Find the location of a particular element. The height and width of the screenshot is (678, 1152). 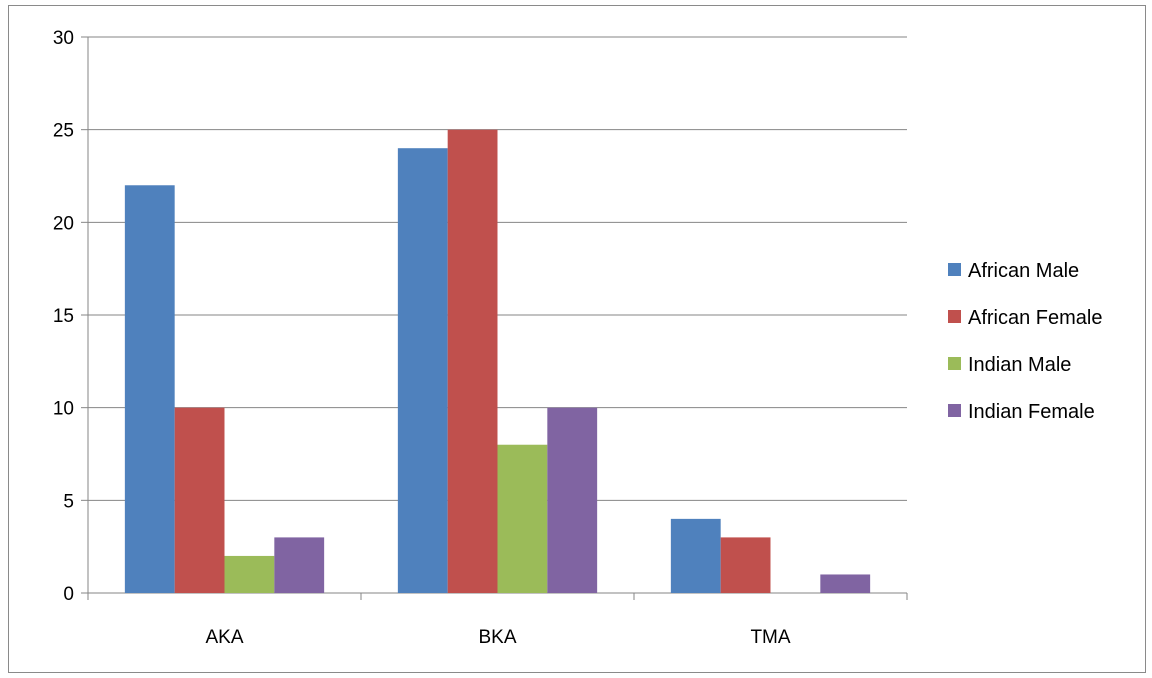

y-tick-label: 10 is located at coordinates (63, 409).